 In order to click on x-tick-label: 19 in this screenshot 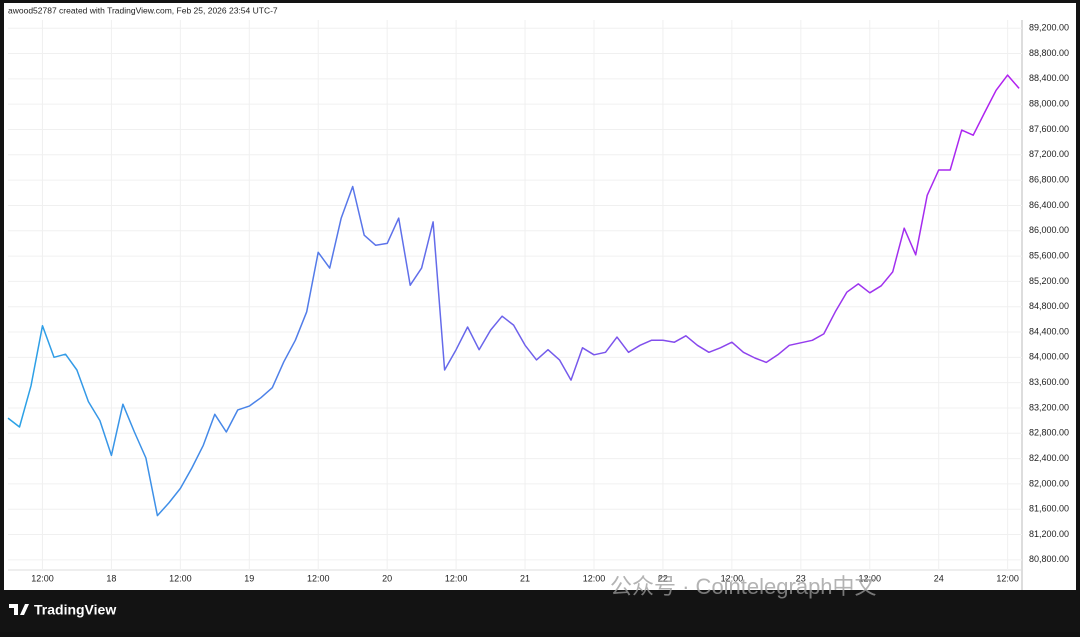, I will do `click(249, 578)`.